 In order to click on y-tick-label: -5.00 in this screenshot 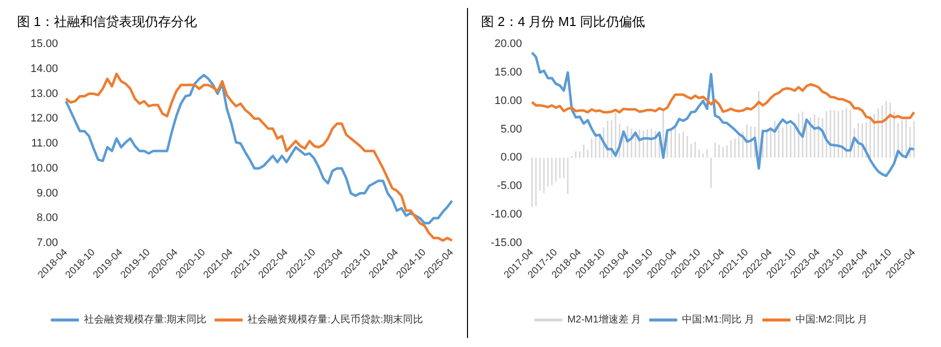, I will do `click(509, 186)`.